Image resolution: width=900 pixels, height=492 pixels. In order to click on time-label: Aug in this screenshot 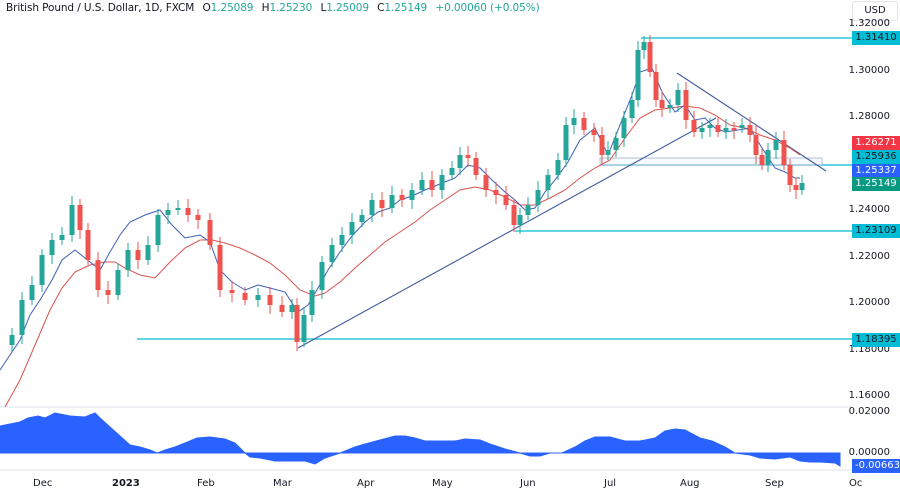, I will do `click(690, 483)`.